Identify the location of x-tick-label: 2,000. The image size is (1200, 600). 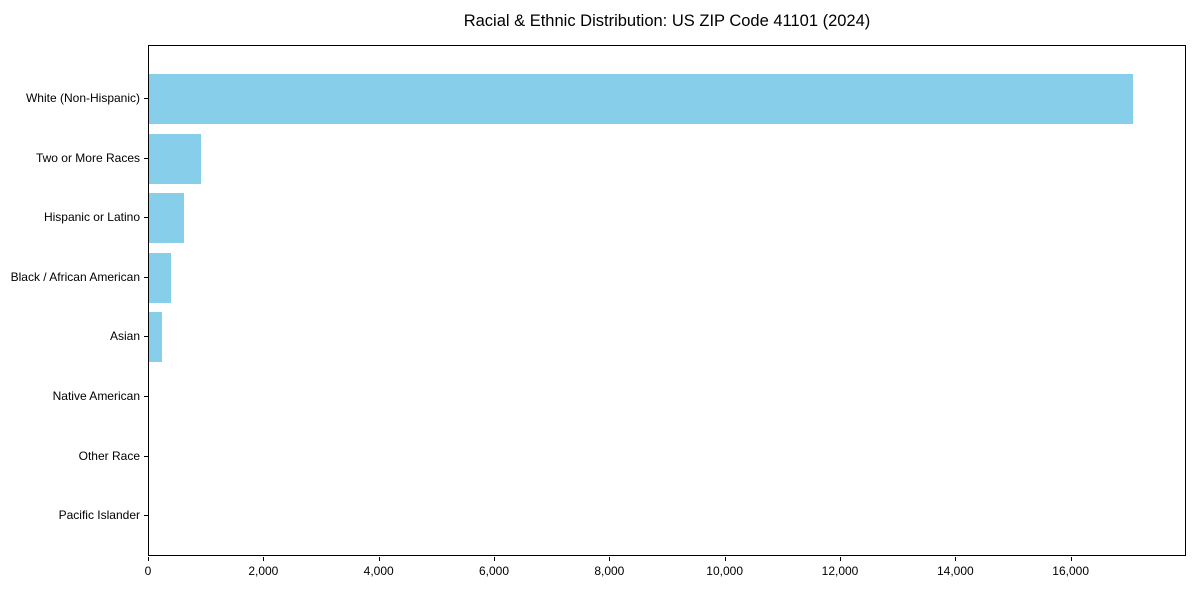
(263, 571).